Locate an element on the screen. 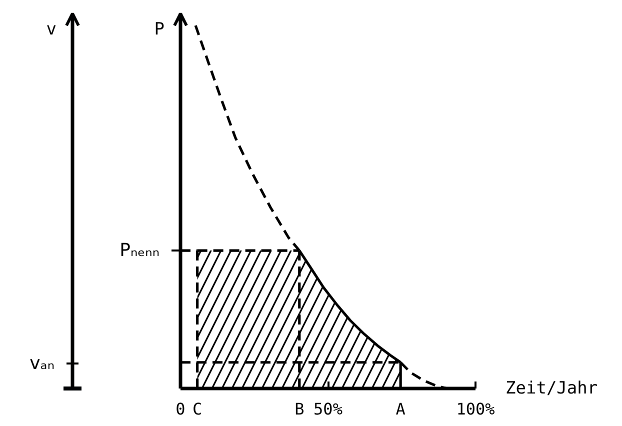  x-tick-label: C is located at coordinates (197, 409).